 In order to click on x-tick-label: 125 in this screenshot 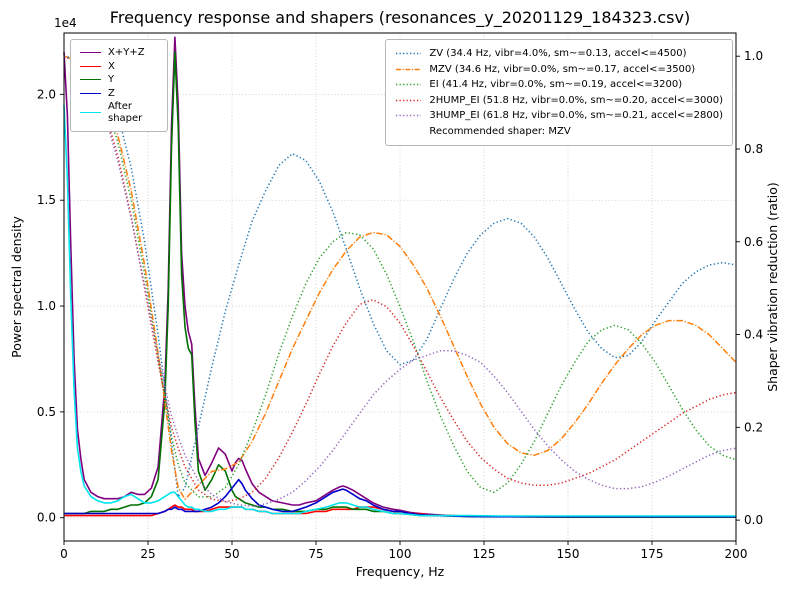, I will do `click(484, 554)`.